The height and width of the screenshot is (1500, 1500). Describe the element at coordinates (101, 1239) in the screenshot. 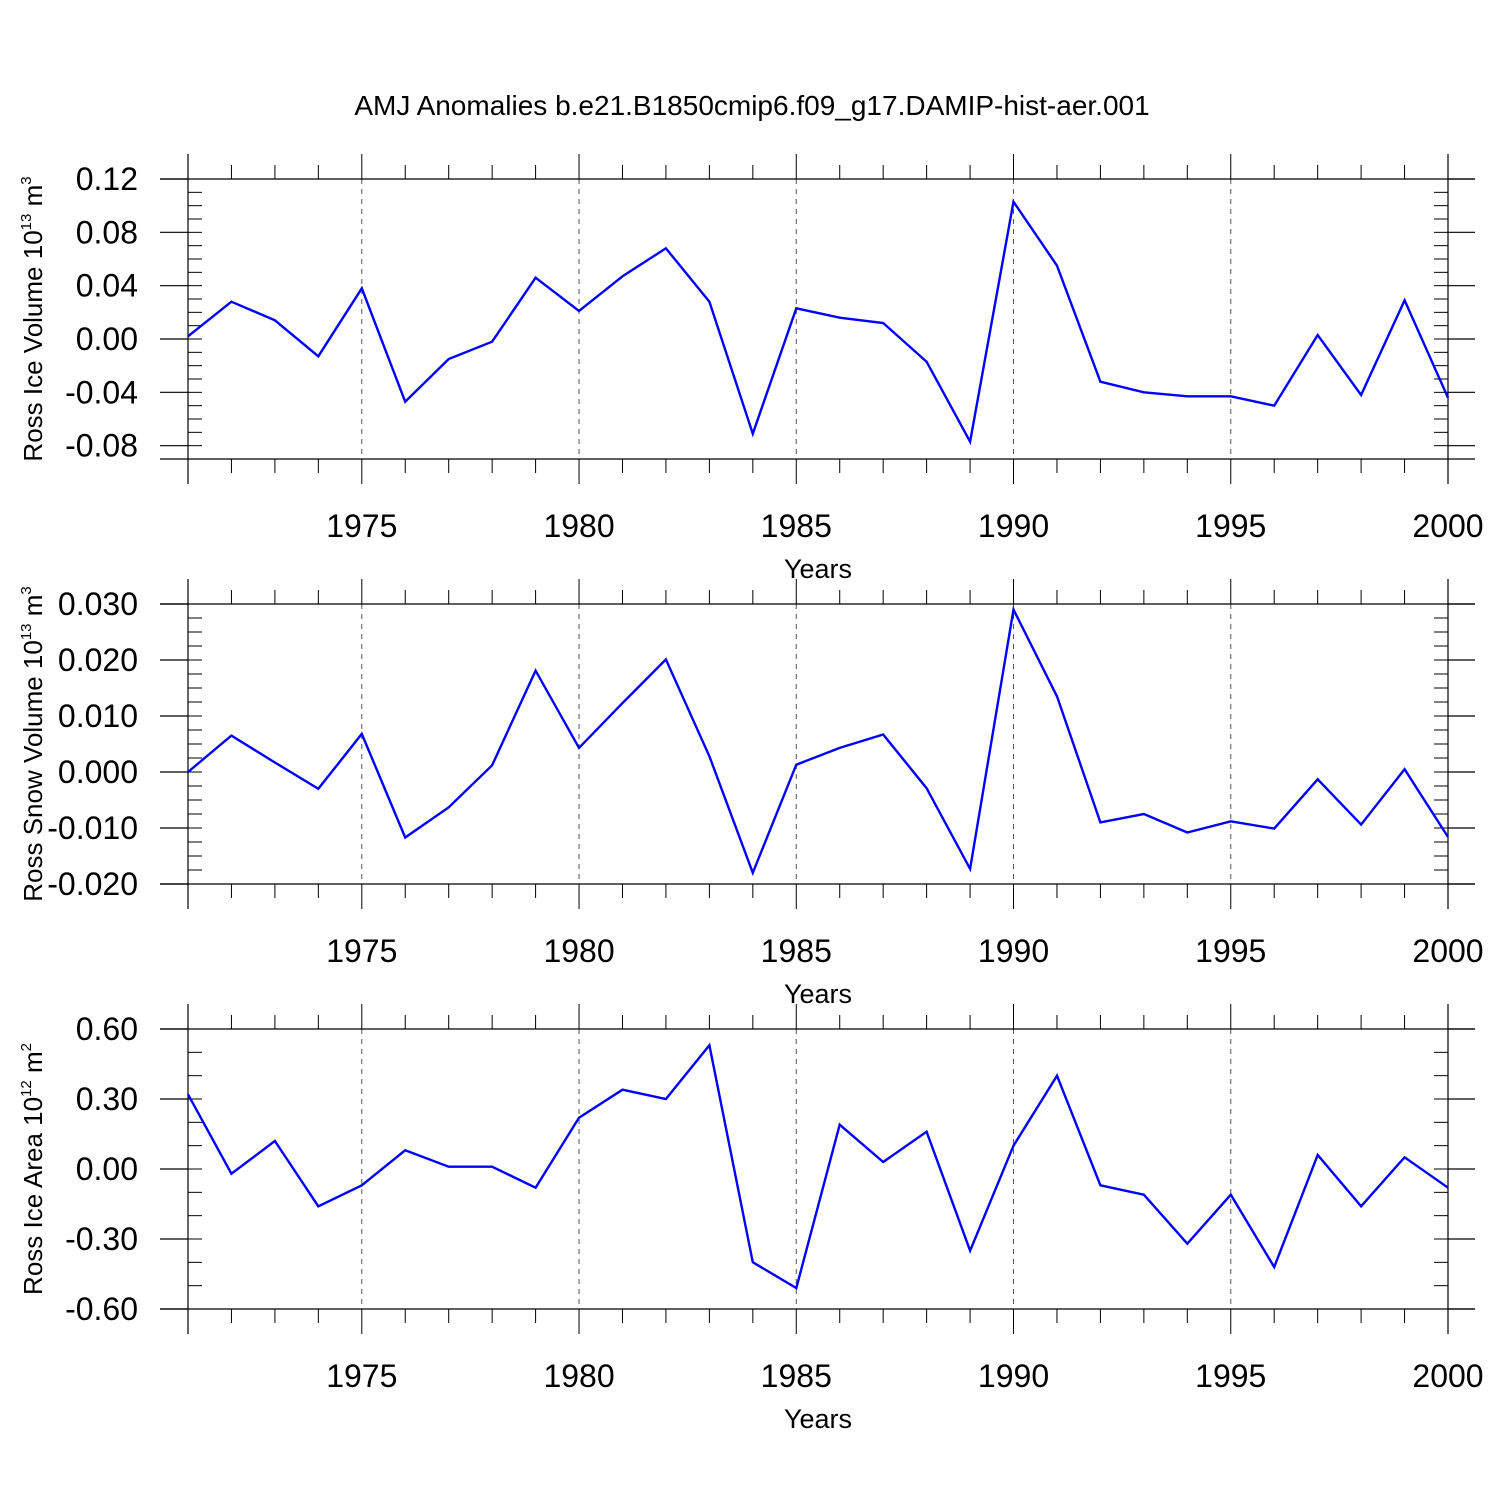

I see `y-tick-label: -0.30` at that location.